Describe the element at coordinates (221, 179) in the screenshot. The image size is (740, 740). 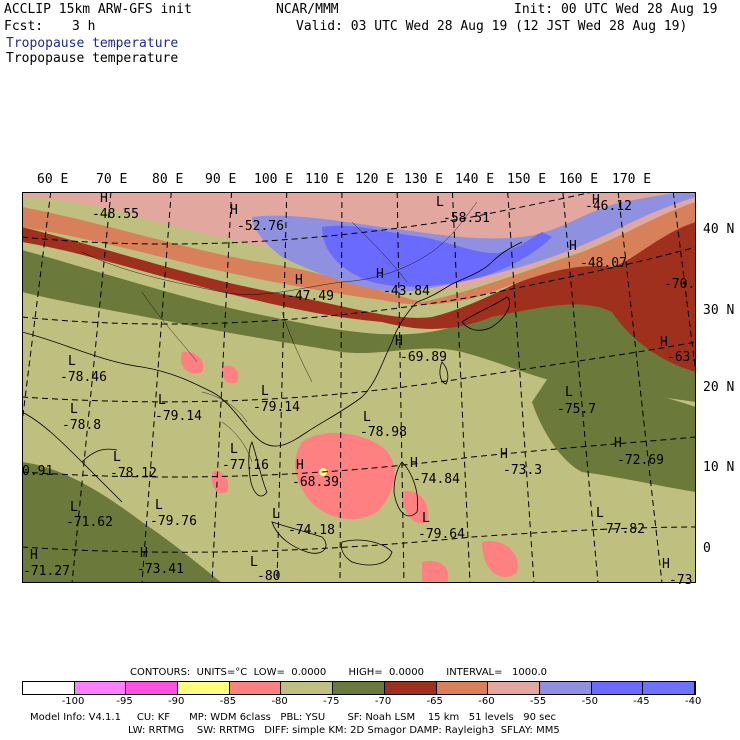
I see `lon-label: 90 E` at that location.